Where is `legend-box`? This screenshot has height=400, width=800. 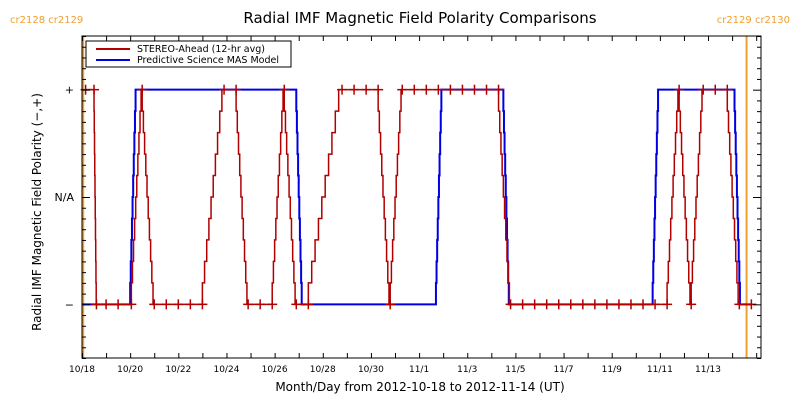 legend-box is located at coordinates (188, 54).